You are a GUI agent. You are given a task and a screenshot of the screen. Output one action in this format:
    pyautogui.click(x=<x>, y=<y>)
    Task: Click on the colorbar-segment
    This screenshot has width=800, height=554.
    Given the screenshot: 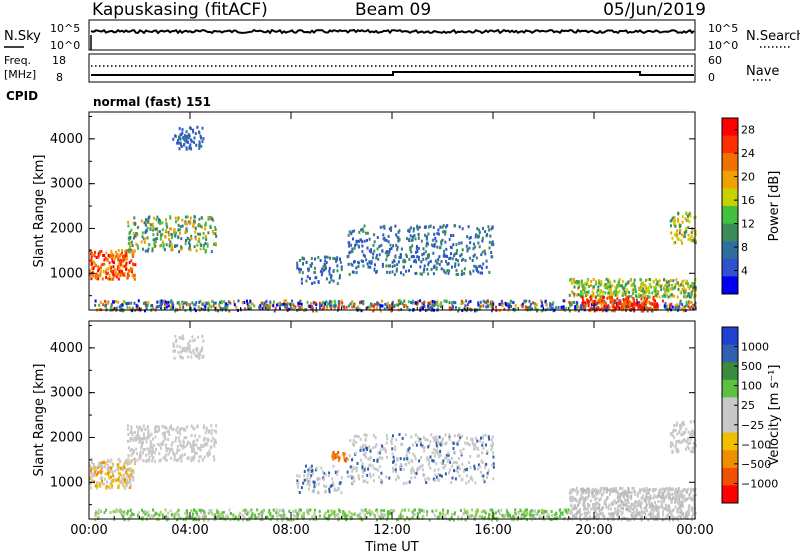 What is the action you would take?
    pyautogui.click(x=730, y=127)
    